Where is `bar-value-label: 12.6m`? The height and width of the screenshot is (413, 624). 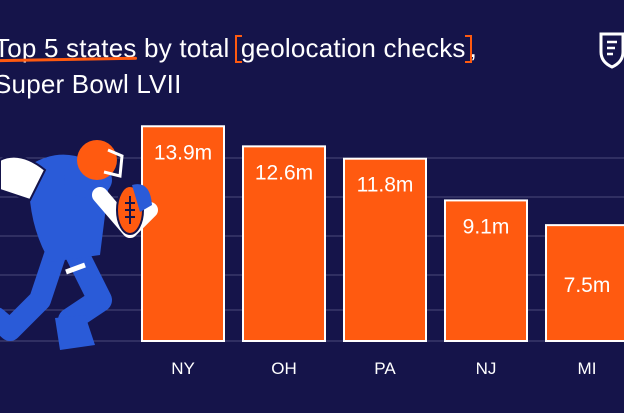 bar-value-label: 12.6m is located at coordinates (284, 172).